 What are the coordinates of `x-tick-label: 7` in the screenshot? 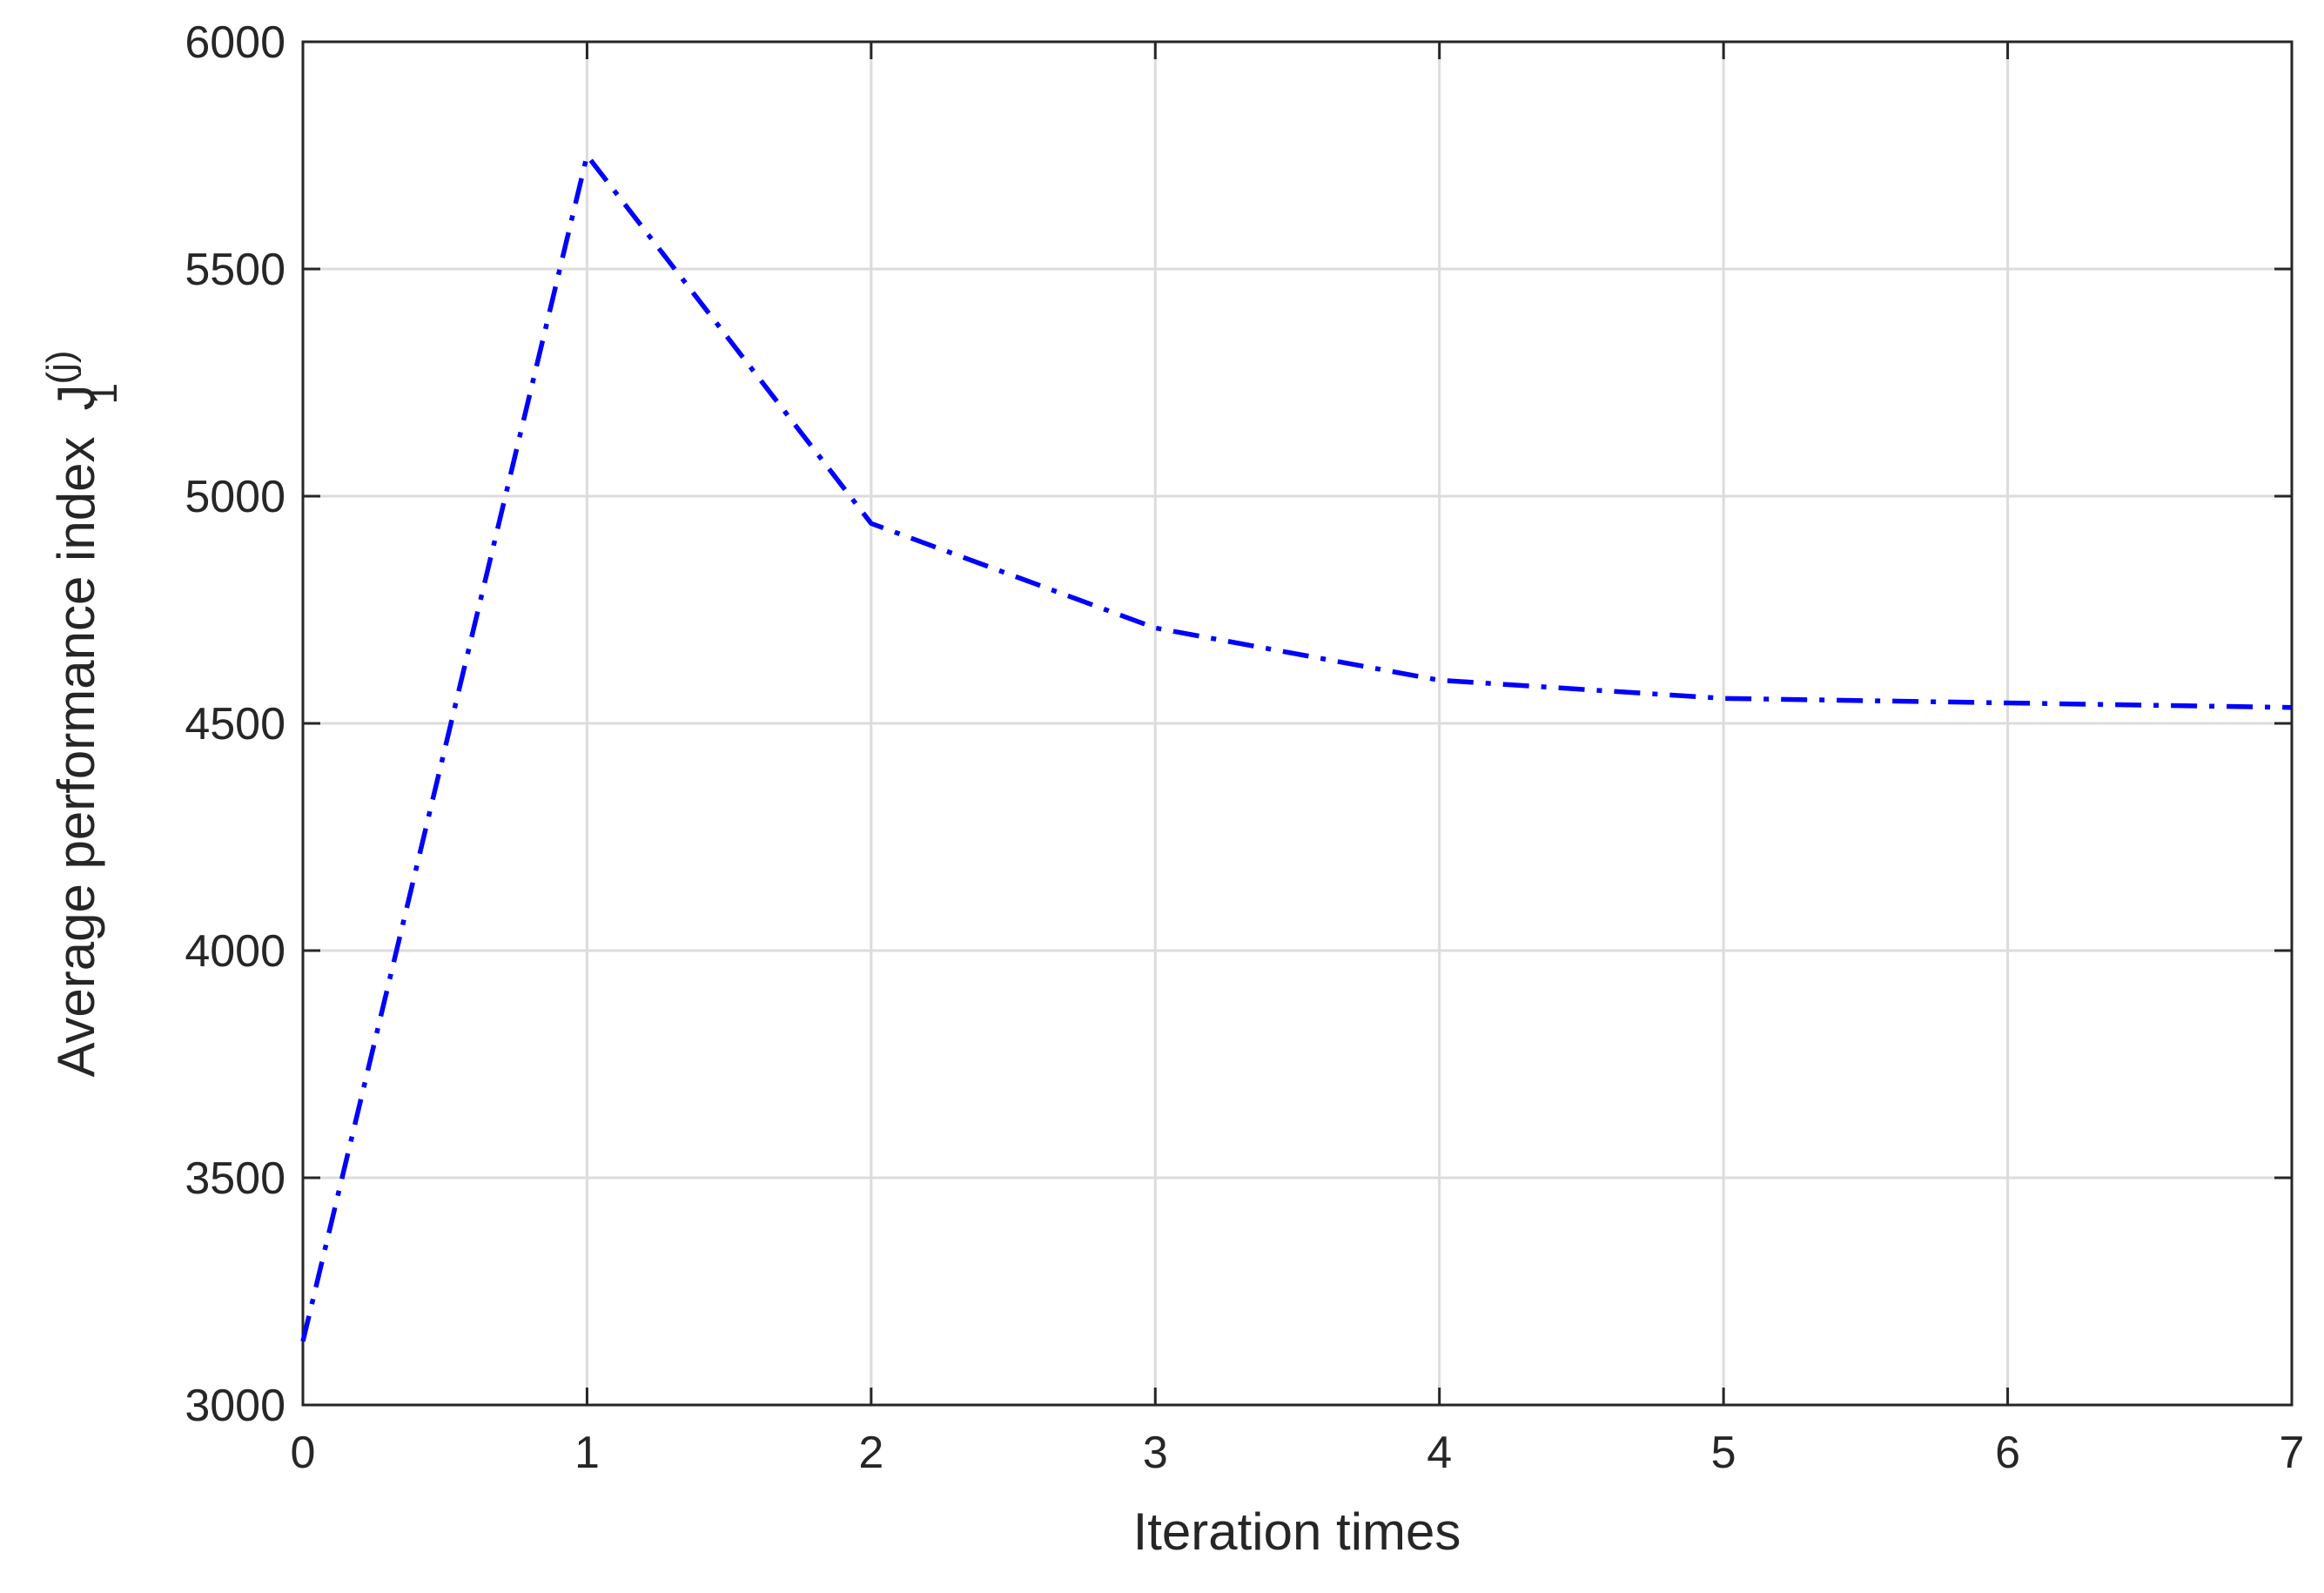 It's located at (2292, 1453).